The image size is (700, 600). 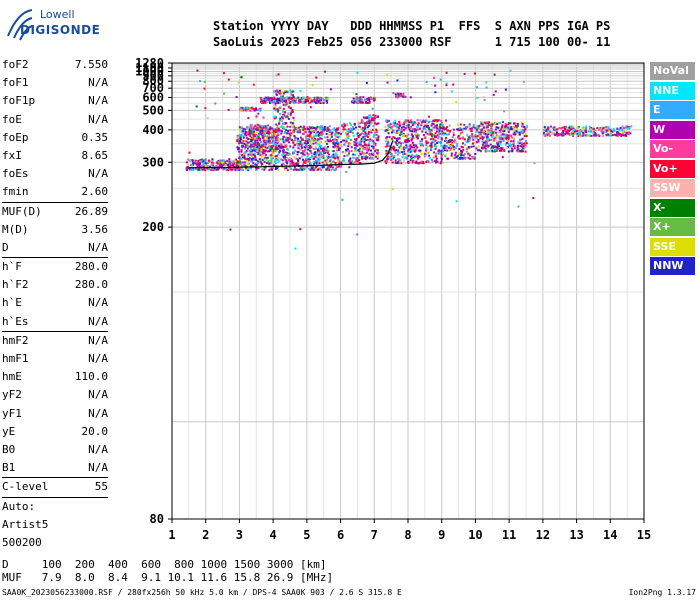 I want to click on param-value: 3.56, so click(x=95, y=229).